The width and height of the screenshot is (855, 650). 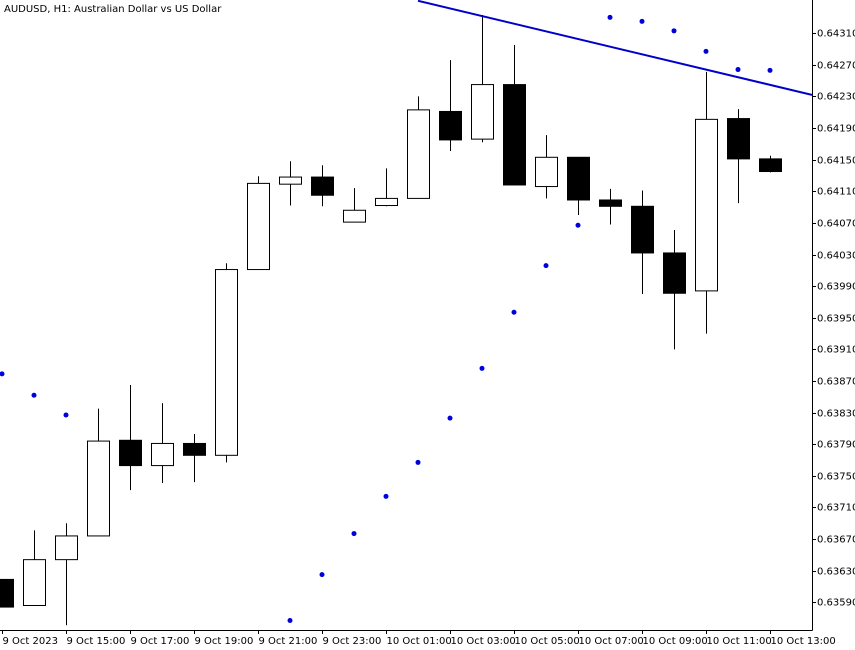 What do you see at coordinates (96, 641) in the screenshot?
I see `x-tick-label: 9 Oct 15:00` at bounding box center [96, 641].